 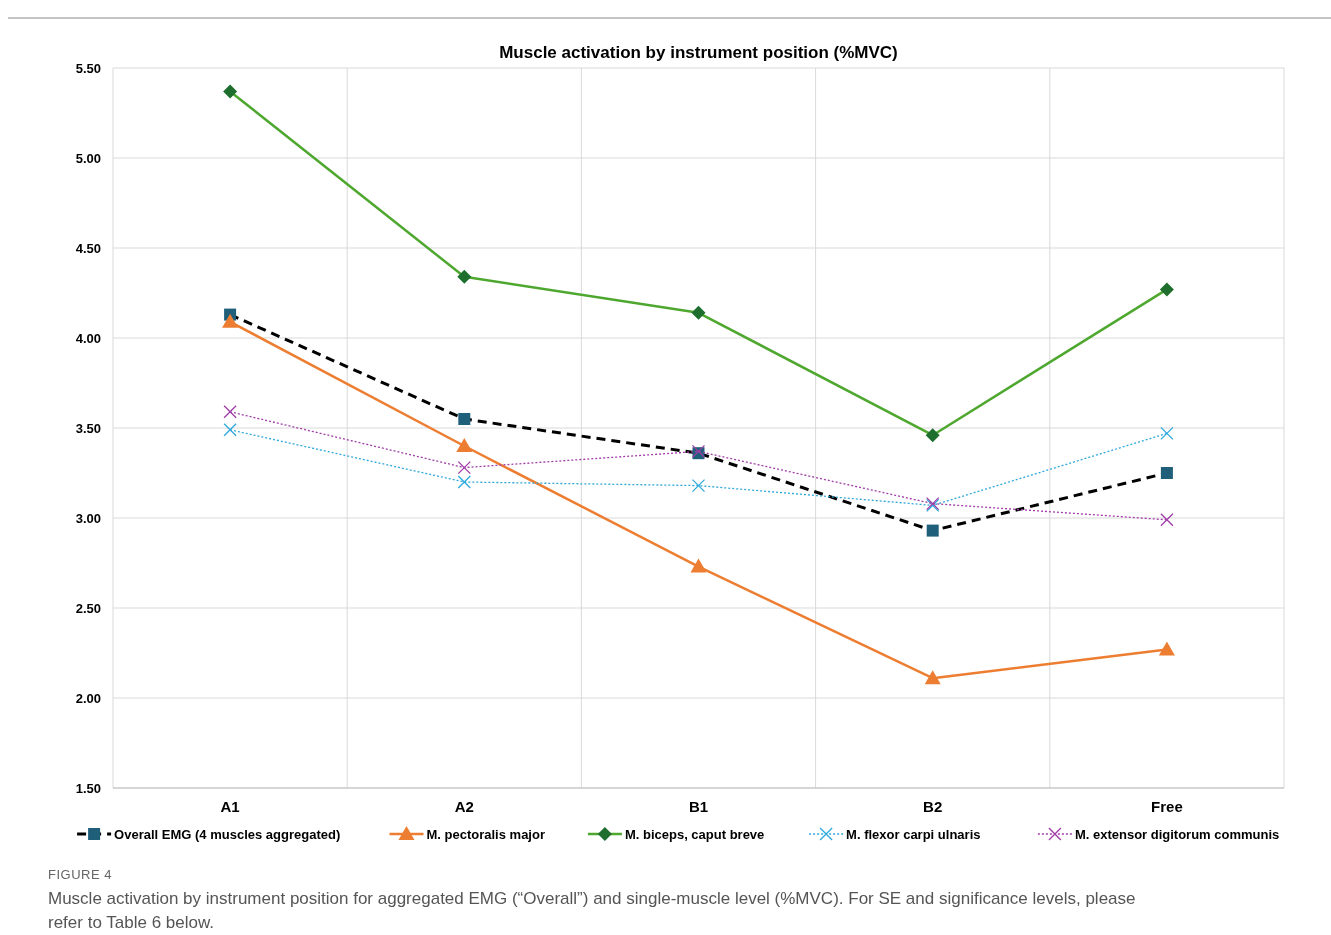 I want to click on y-tick-label: 4.00, so click(x=88, y=338).